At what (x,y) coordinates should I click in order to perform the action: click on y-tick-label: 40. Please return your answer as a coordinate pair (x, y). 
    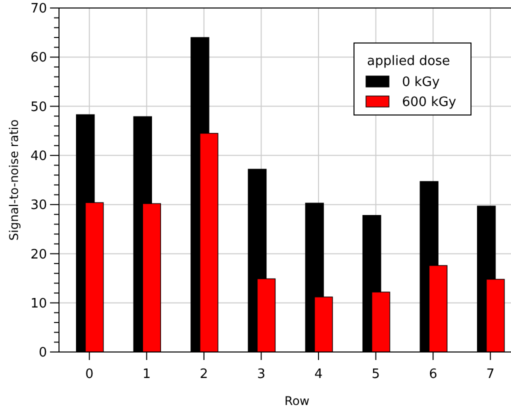
    Looking at the image, I should click on (38, 156).